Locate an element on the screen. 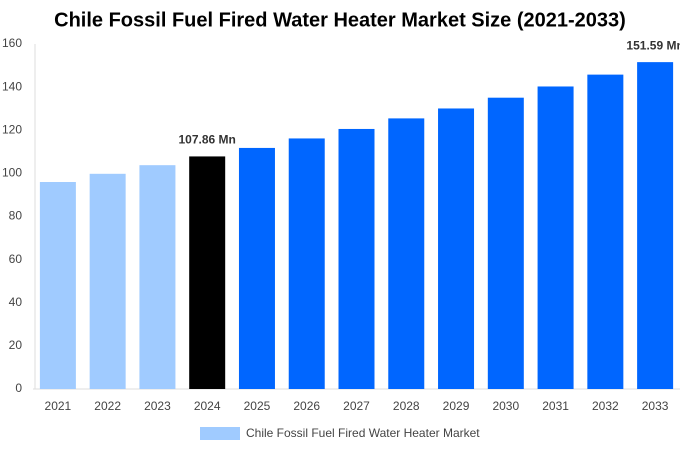 This screenshot has width=680, height=450. y-tick-label: 40 is located at coordinates (16, 302).